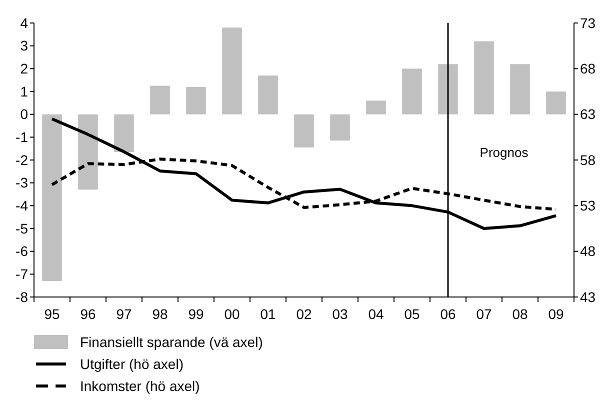 This screenshot has height=414, width=606. What do you see at coordinates (588, 22) in the screenshot?
I see `y2-tick-label: 73` at bounding box center [588, 22].